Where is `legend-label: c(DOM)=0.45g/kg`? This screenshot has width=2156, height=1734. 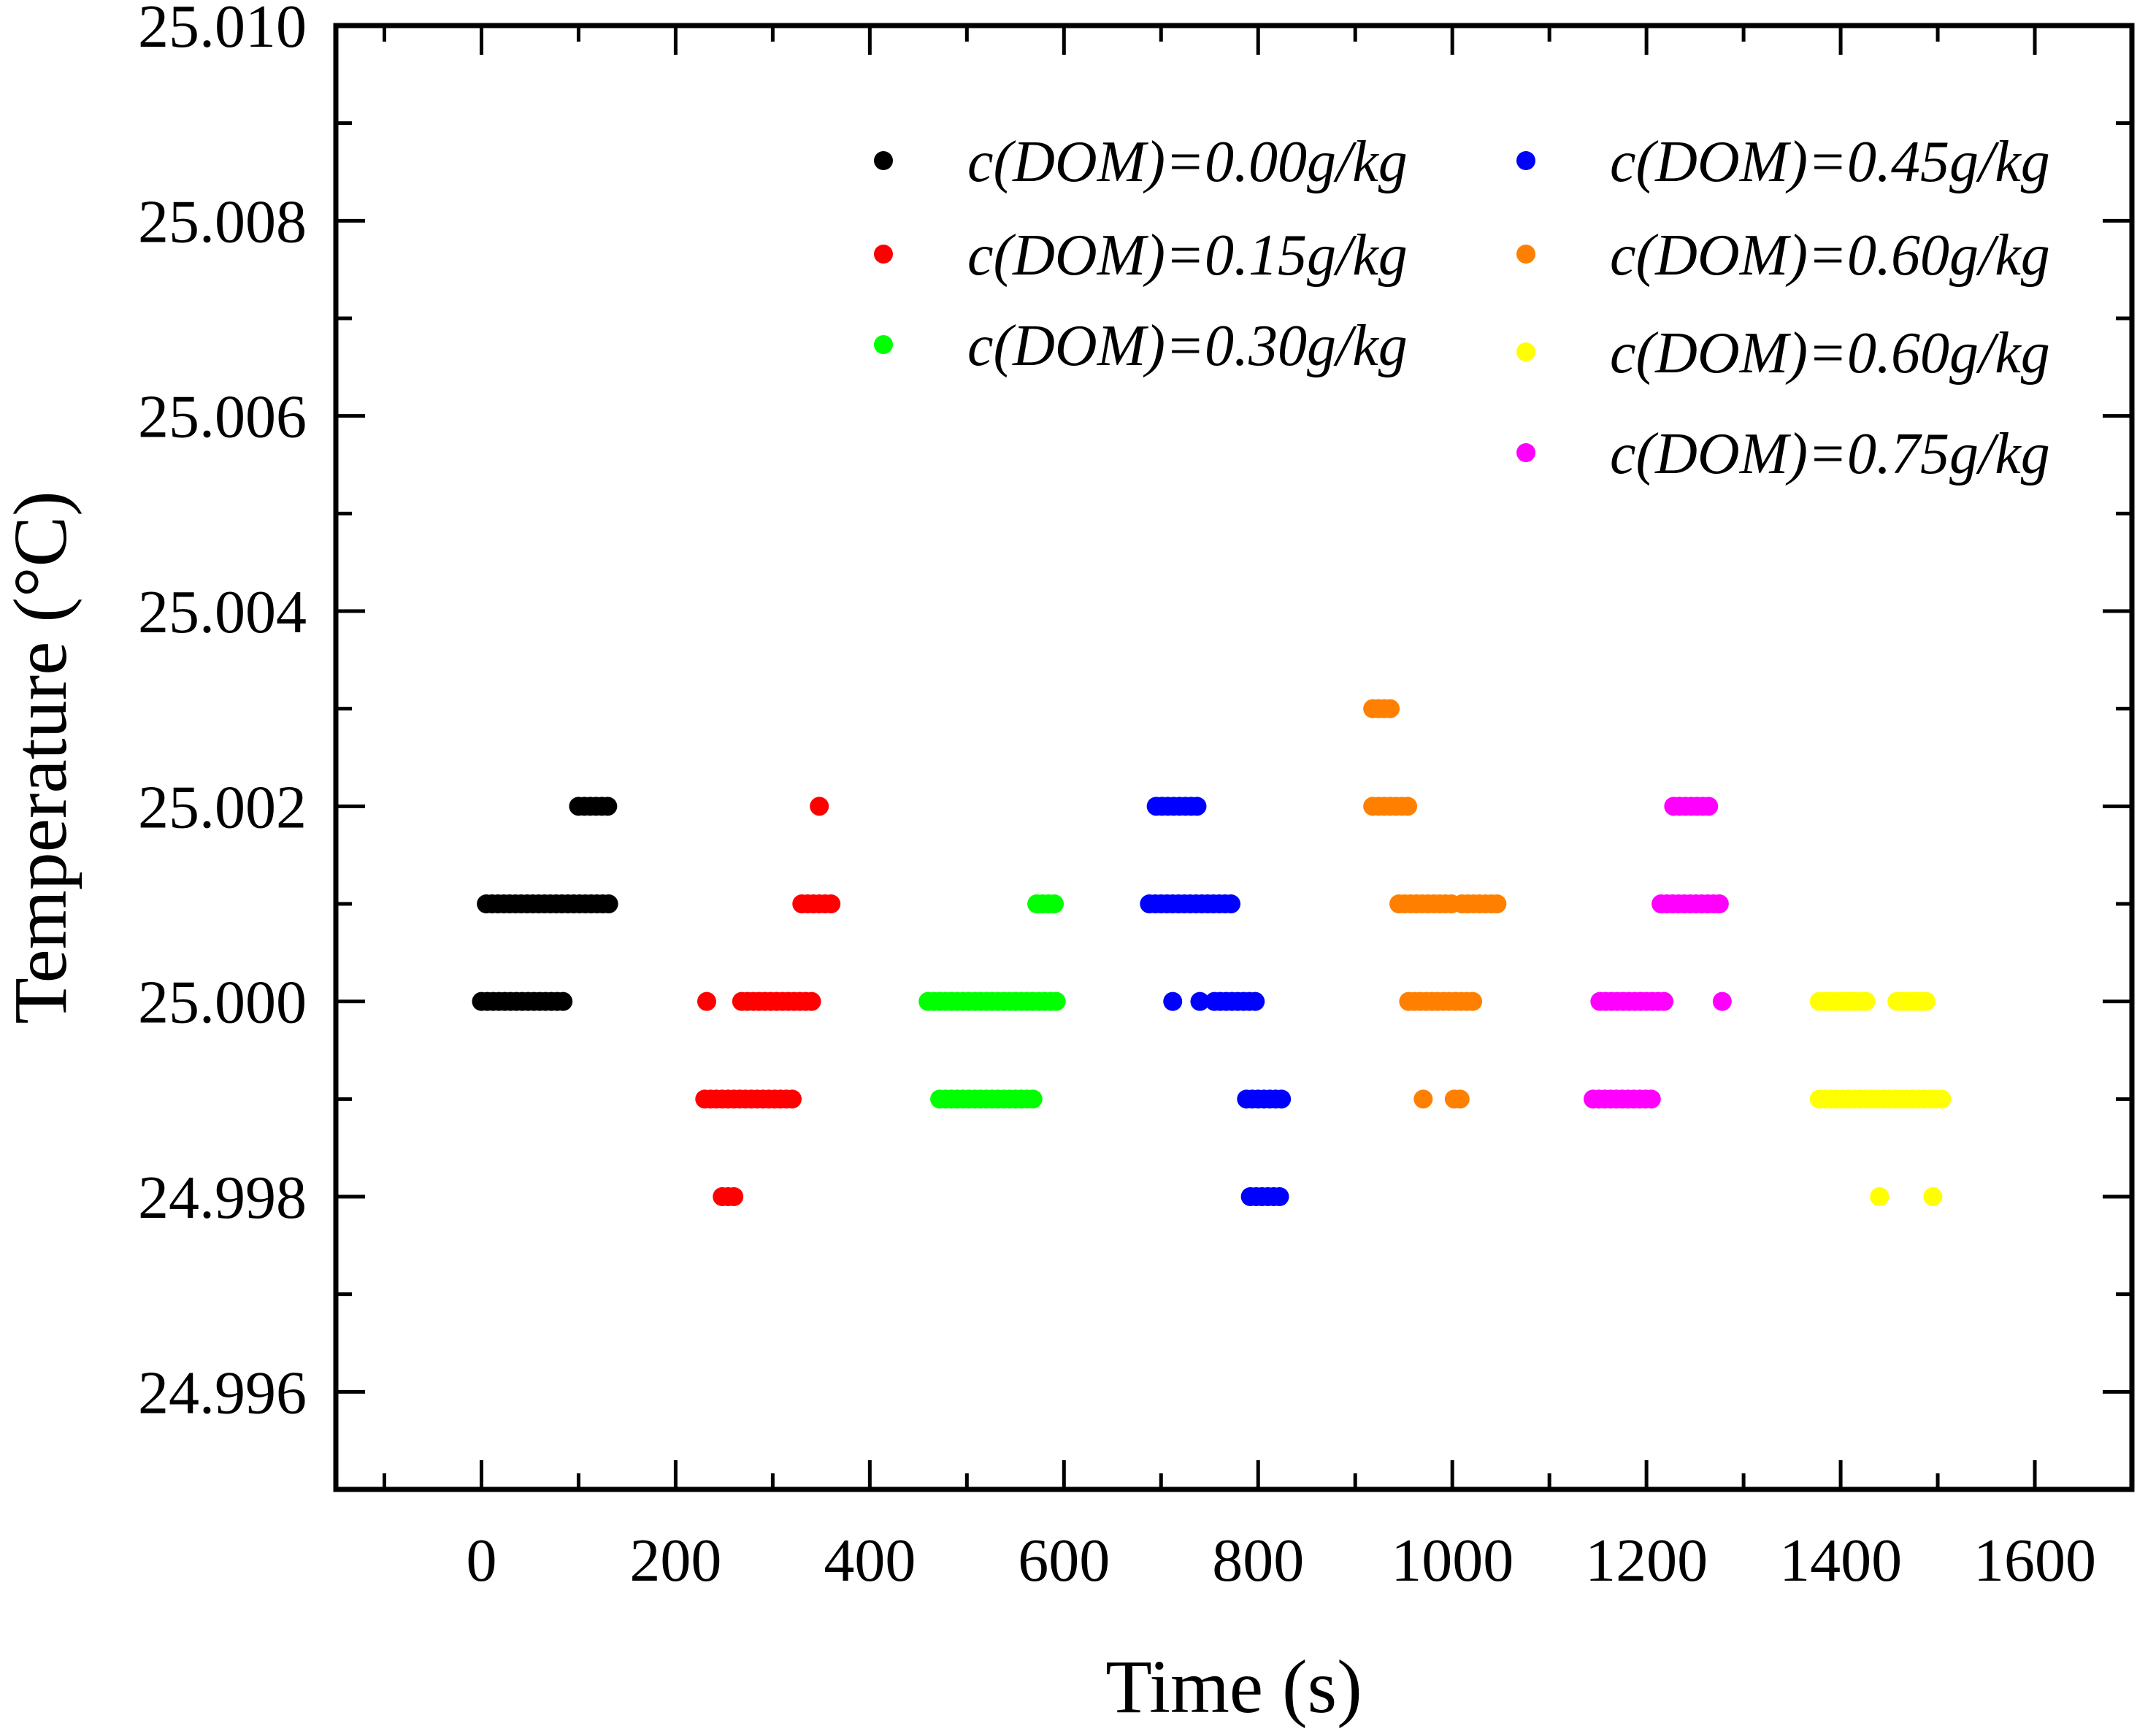 legend-label: c(DOM)=0.45g/kg is located at coordinates (1830, 162).